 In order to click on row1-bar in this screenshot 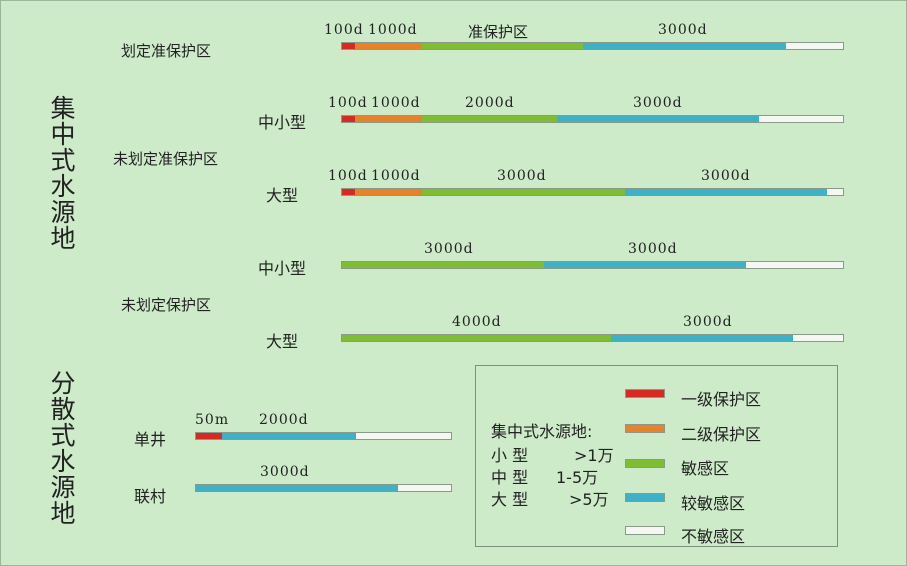, I will do `click(592, 46)`.